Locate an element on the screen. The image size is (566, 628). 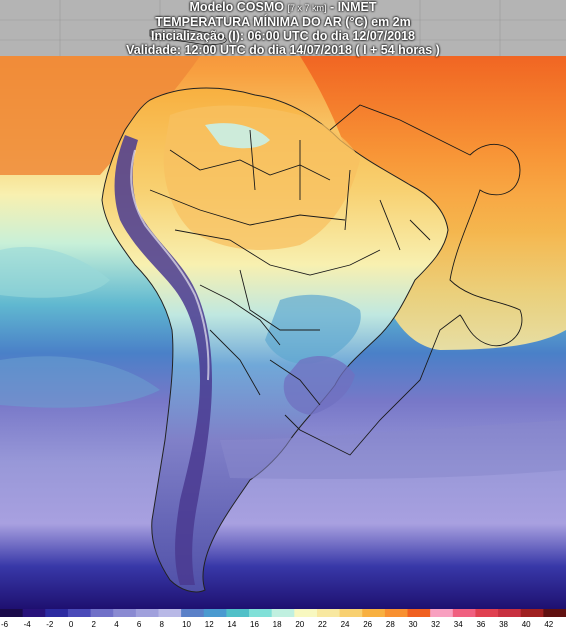
legend-value-label: 24 is located at coordinates (345, 624).